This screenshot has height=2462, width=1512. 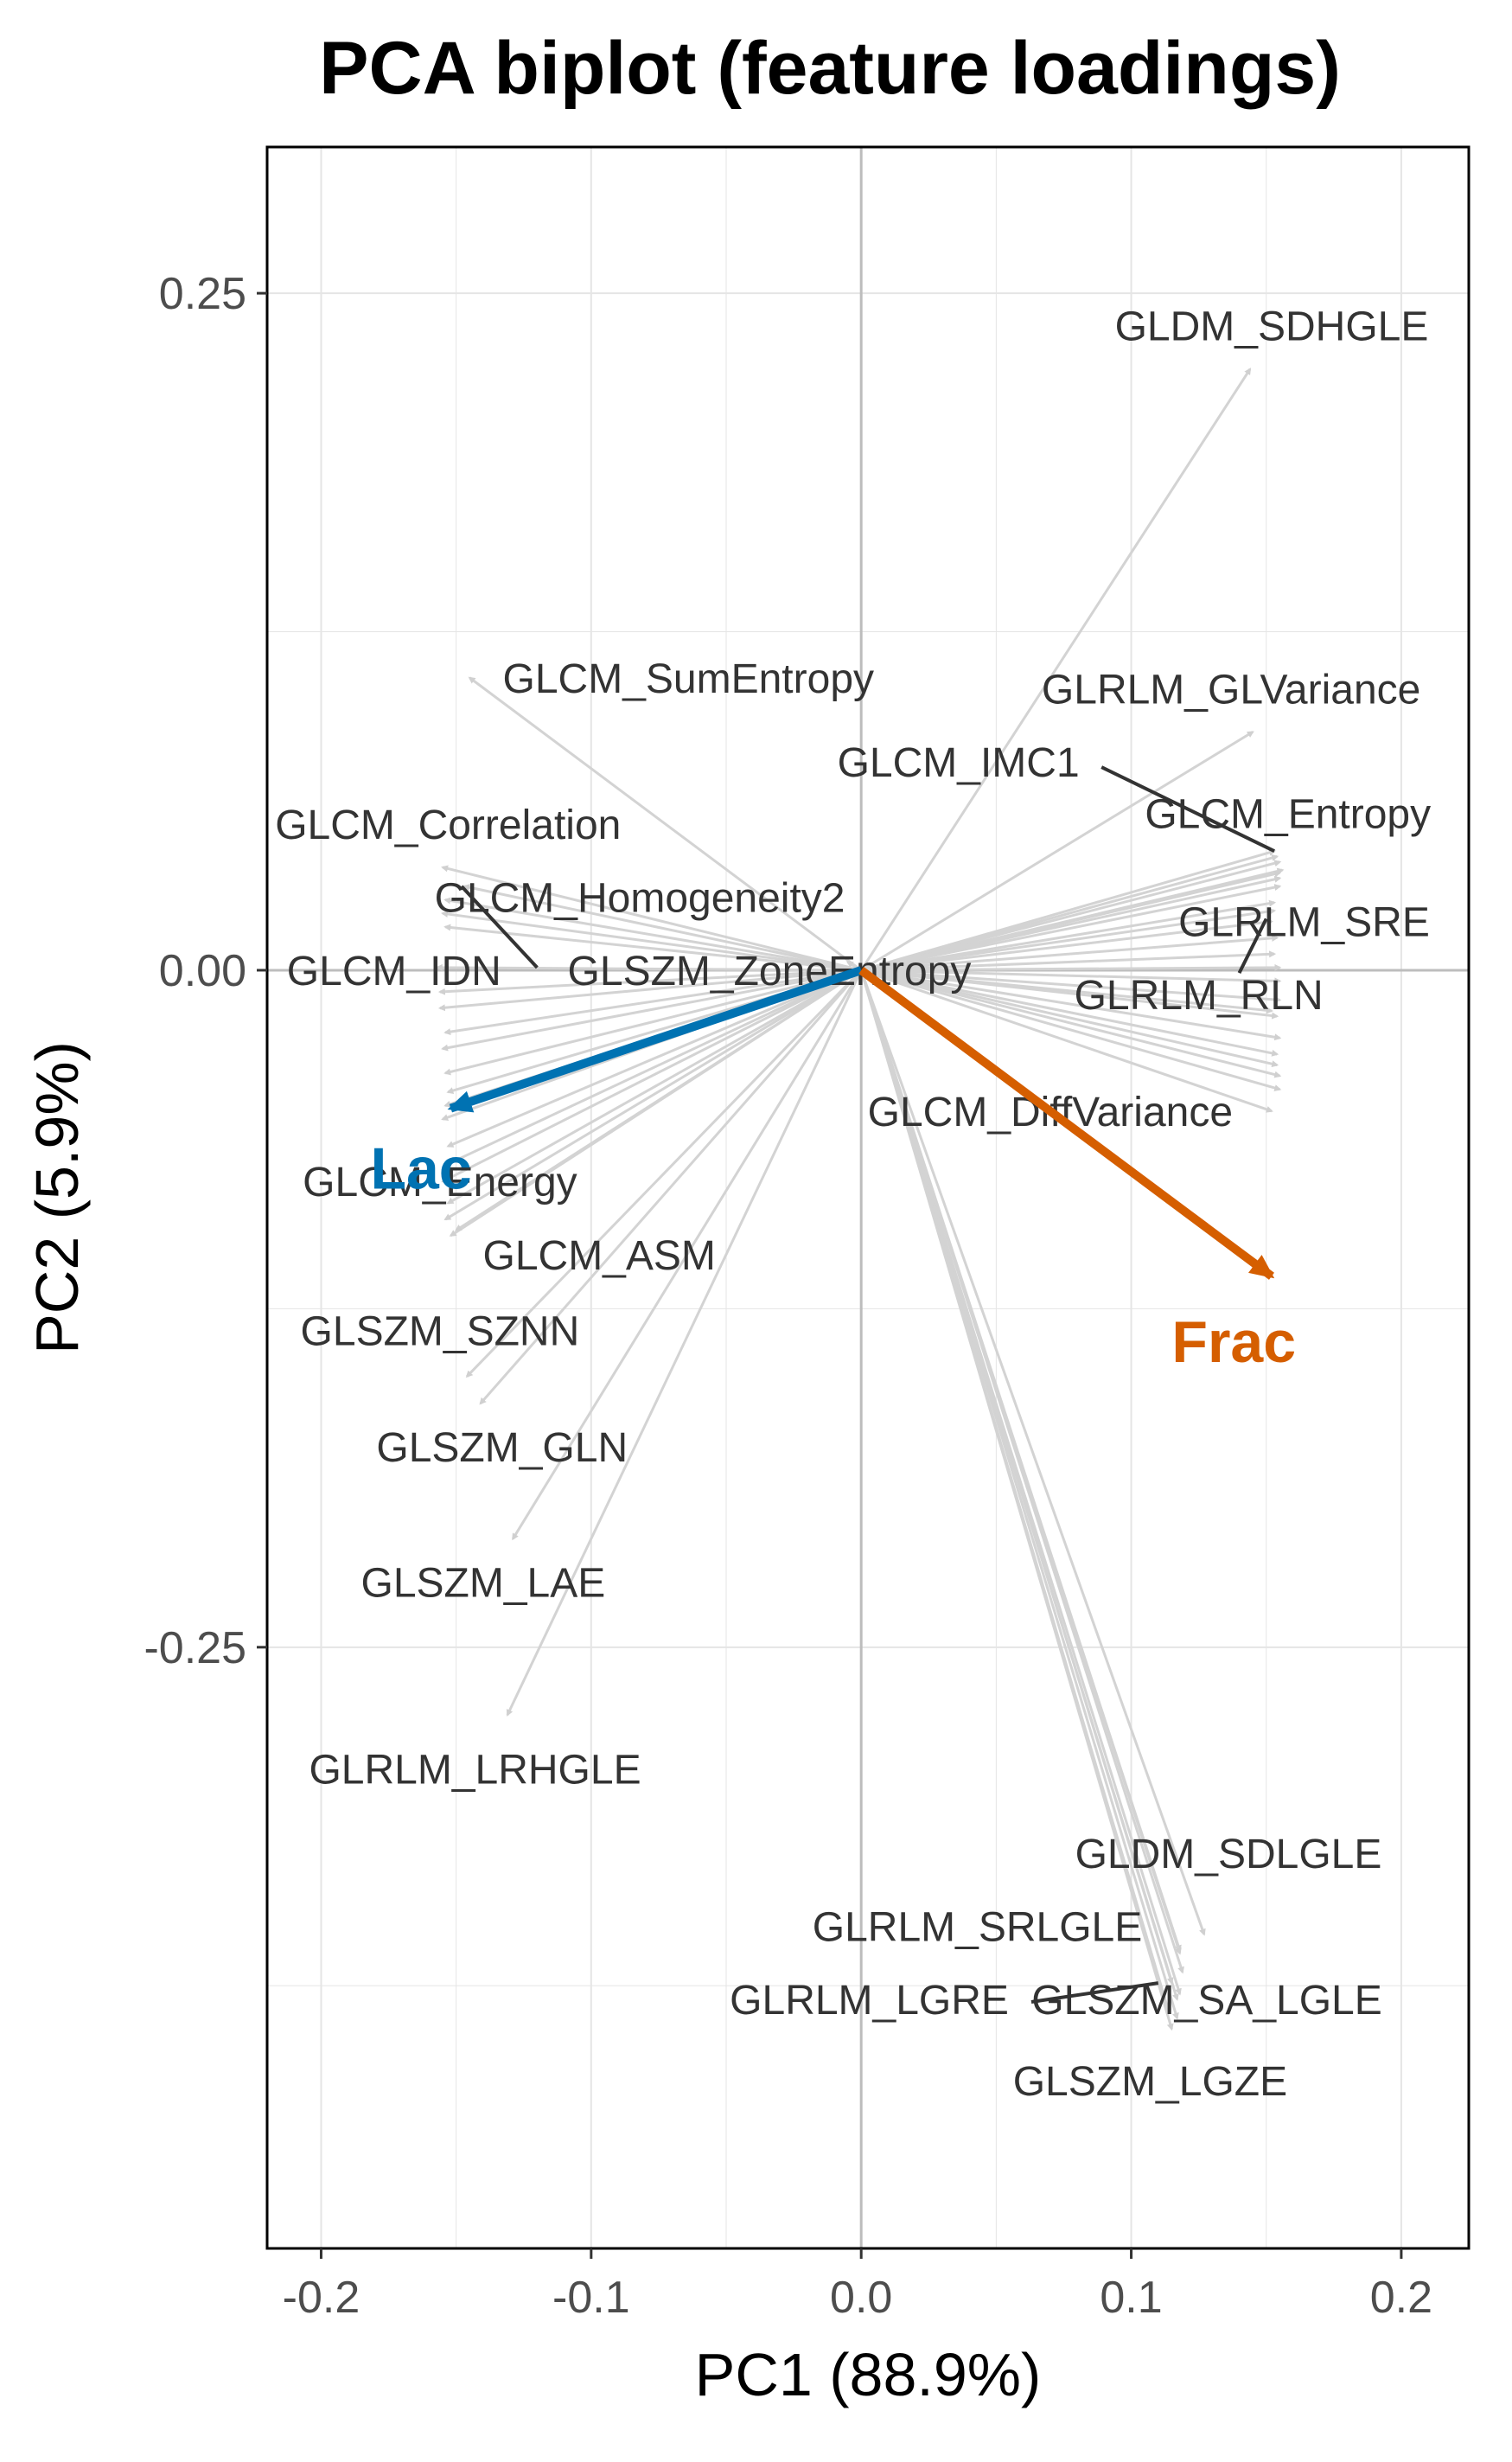 I want to click on feature-label-glszm-lae: GLSZM_LAE, so click(x=482, y=1584).